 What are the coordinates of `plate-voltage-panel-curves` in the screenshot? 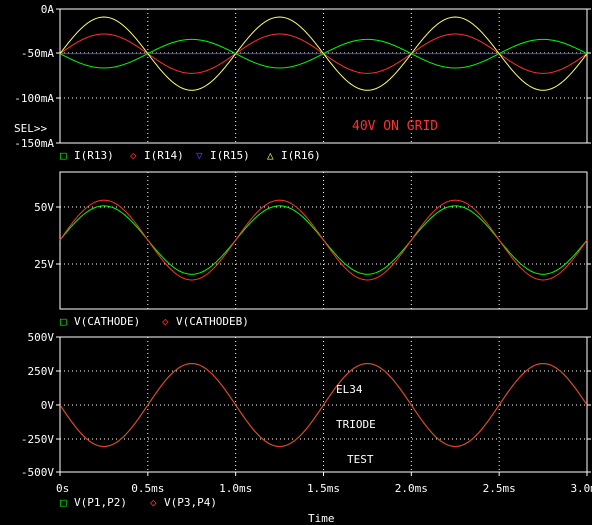 It's located at (323, 405).